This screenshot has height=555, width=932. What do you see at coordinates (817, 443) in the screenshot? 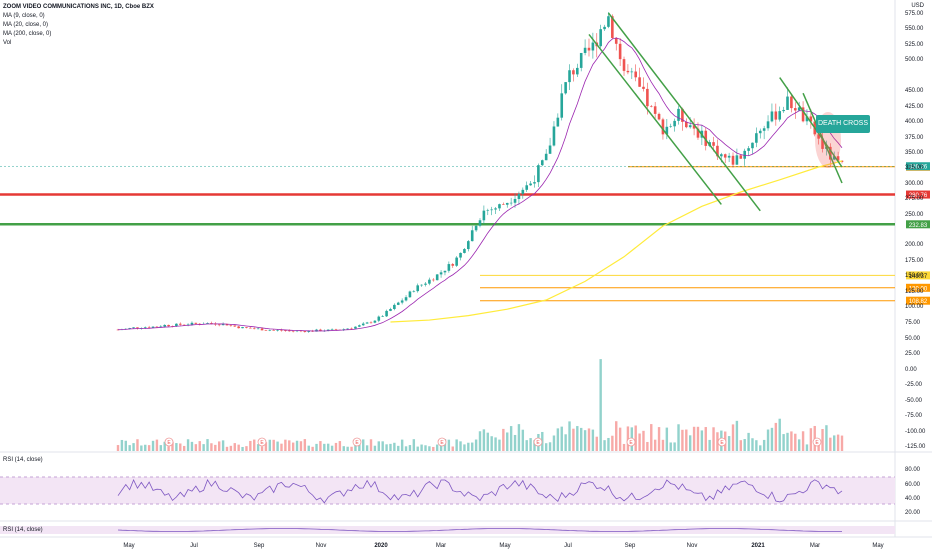
I see `earnings-marker-label: E` at bounding box center [817, 443].